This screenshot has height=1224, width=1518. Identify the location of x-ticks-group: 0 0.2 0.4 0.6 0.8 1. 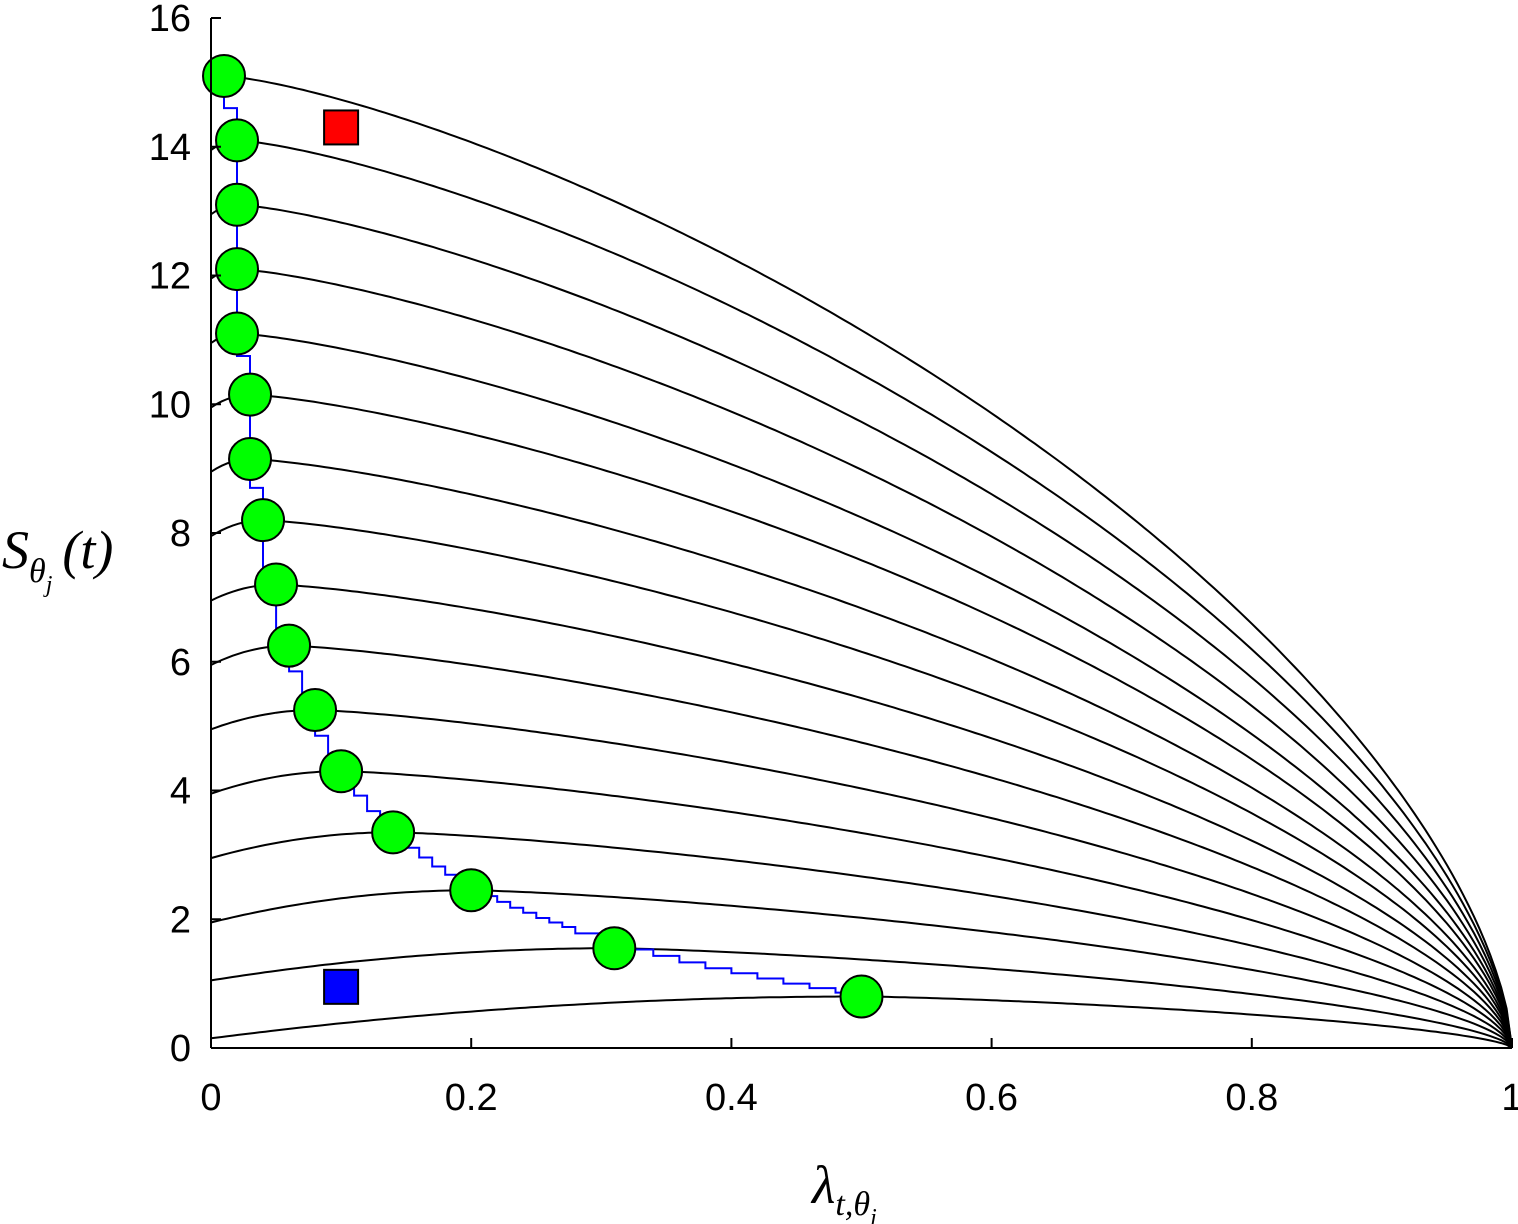
(859, 1078).